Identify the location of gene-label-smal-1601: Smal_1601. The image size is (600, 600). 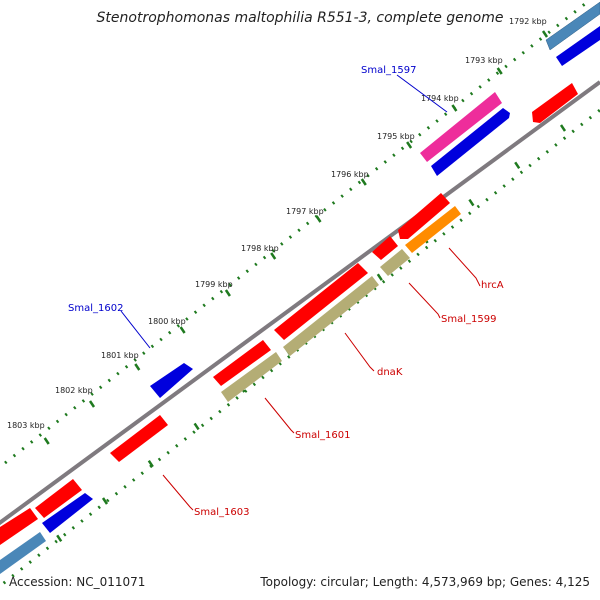
(322, 435).